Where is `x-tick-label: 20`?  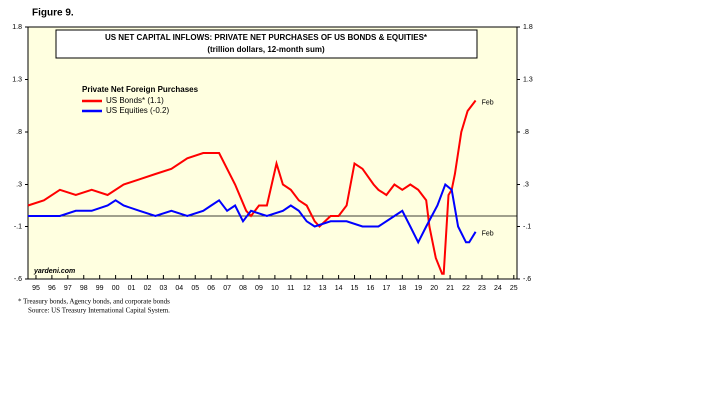 x-tick-label: 20 is located at coordinates (434, 288).